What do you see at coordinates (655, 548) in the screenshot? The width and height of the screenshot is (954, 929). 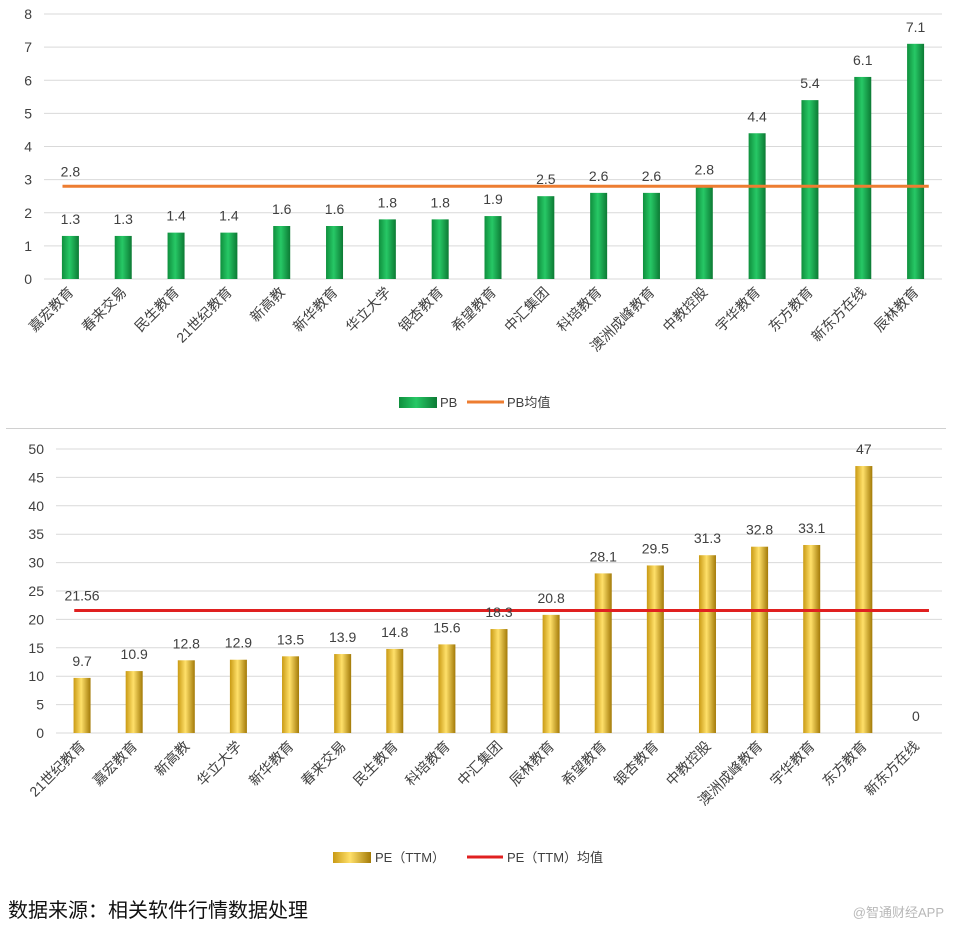 I see `pe-value-label: 29.5` at bounding box center [655, 548].